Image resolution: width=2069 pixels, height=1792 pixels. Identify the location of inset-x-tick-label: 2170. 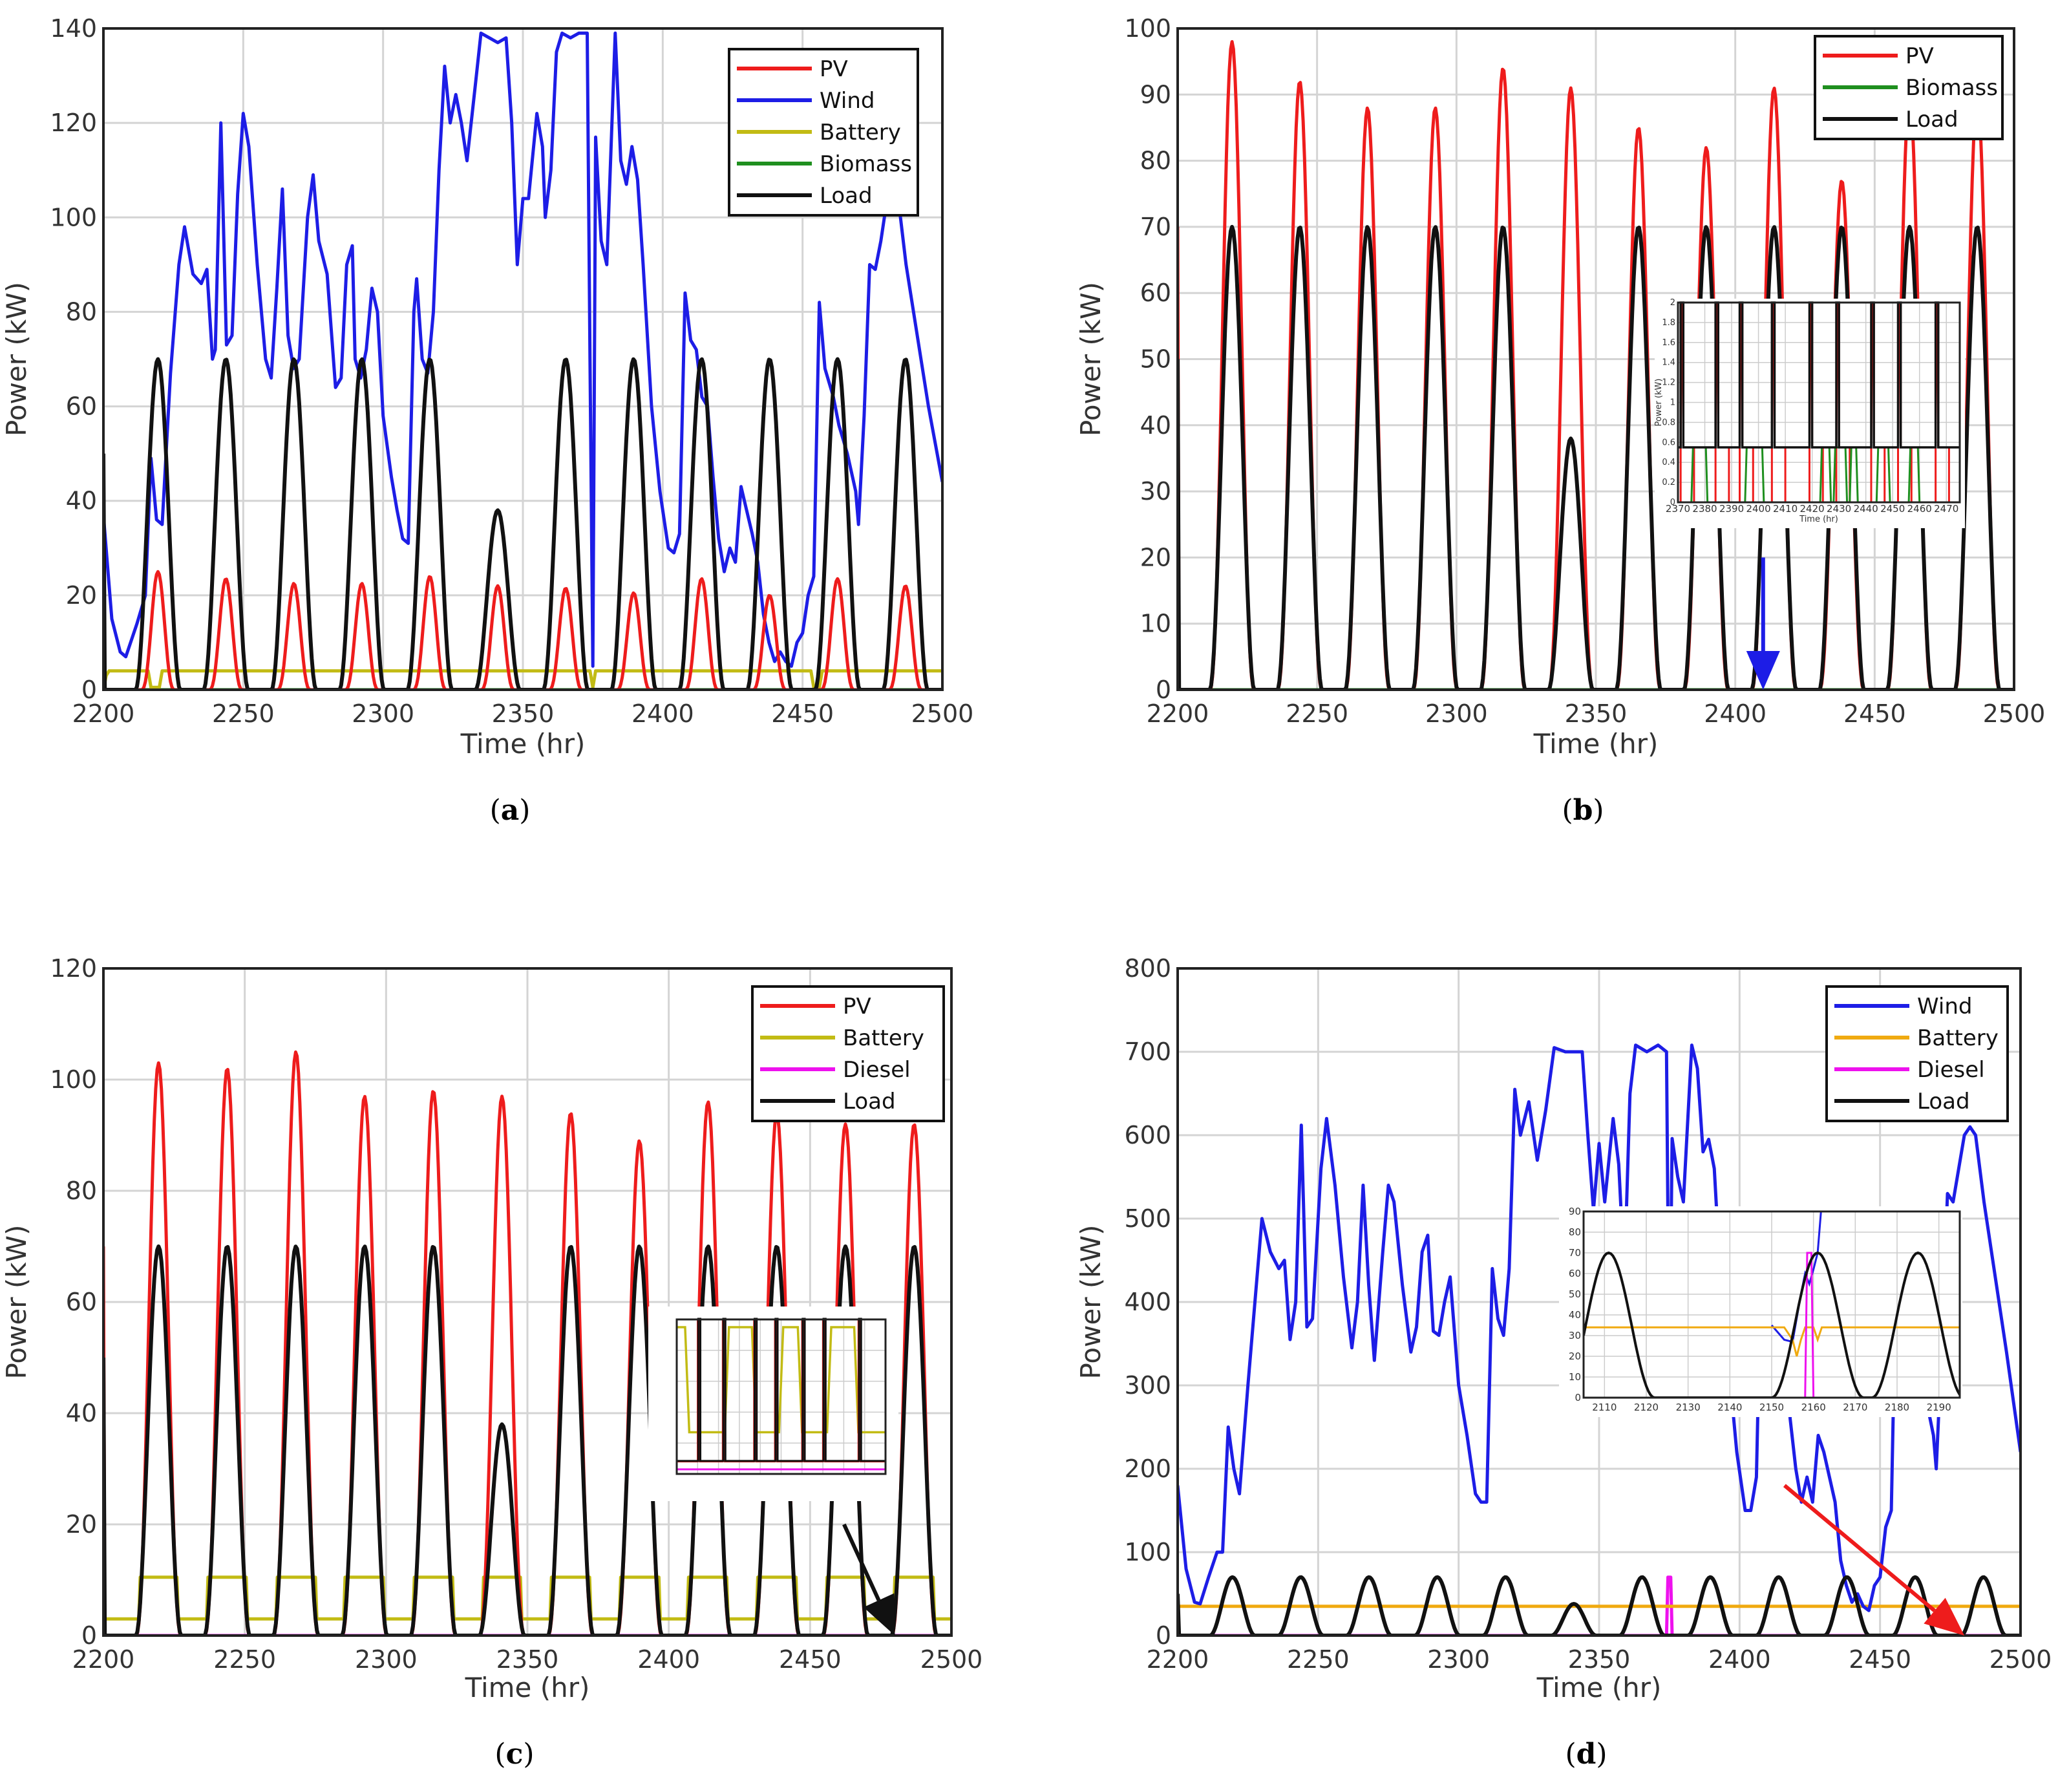
(1855, 1408).